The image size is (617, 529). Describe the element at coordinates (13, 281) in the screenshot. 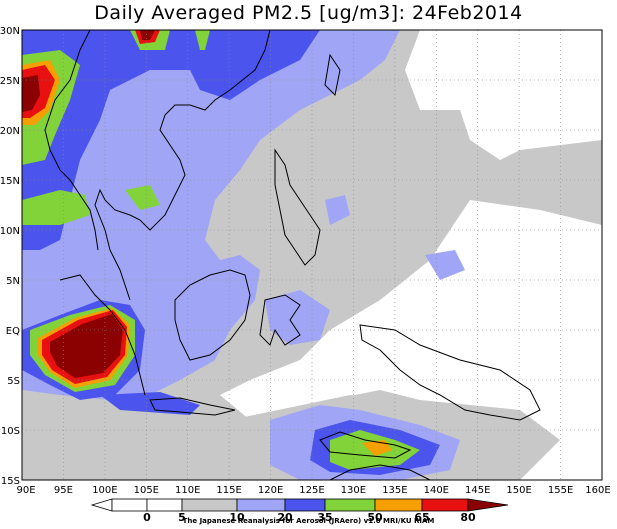

I see `lat-label: 5N` at that location.